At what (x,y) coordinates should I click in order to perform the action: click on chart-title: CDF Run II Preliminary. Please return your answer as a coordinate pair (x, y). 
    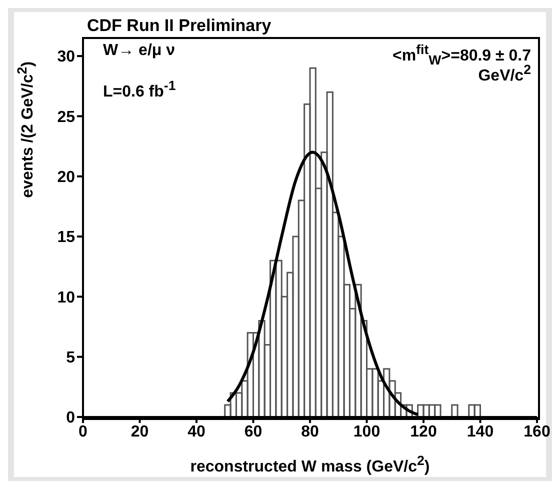
    Looking at the image, I should click on (179, 26).